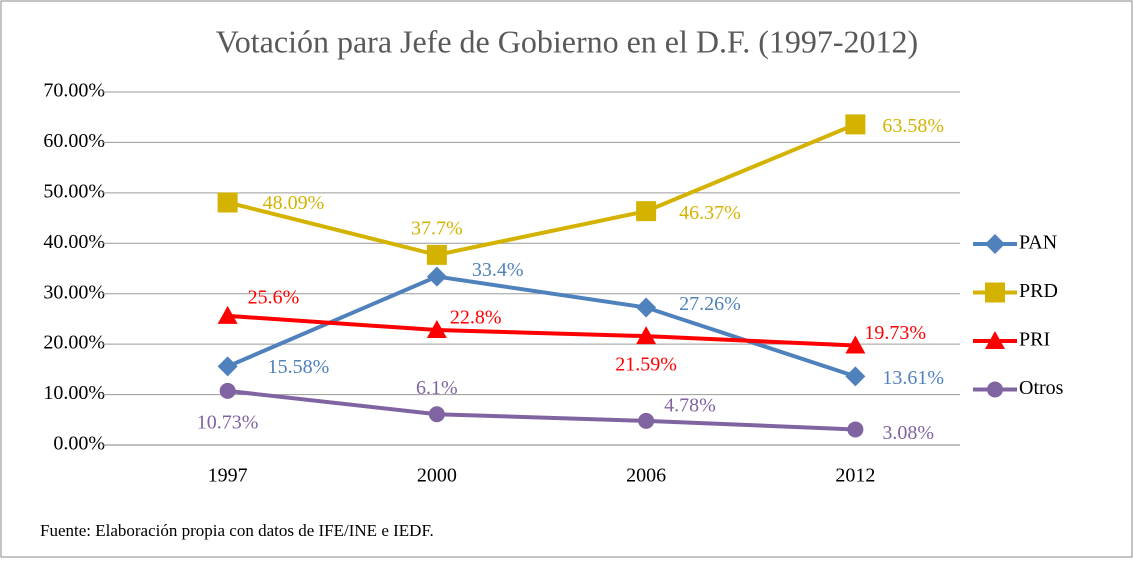 The image size is (1133, 563). What do you see at coordinates (74, 191) in the screenshot?
I see `y-tick-label: 50.00%` at bounding box center [74, 191].